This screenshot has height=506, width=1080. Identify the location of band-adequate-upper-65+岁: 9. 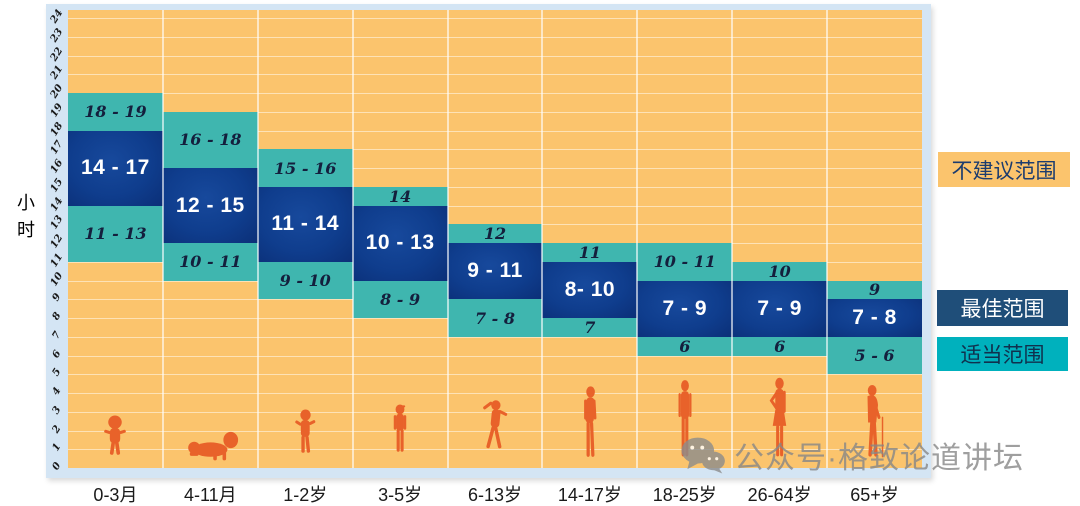
(874, 289).